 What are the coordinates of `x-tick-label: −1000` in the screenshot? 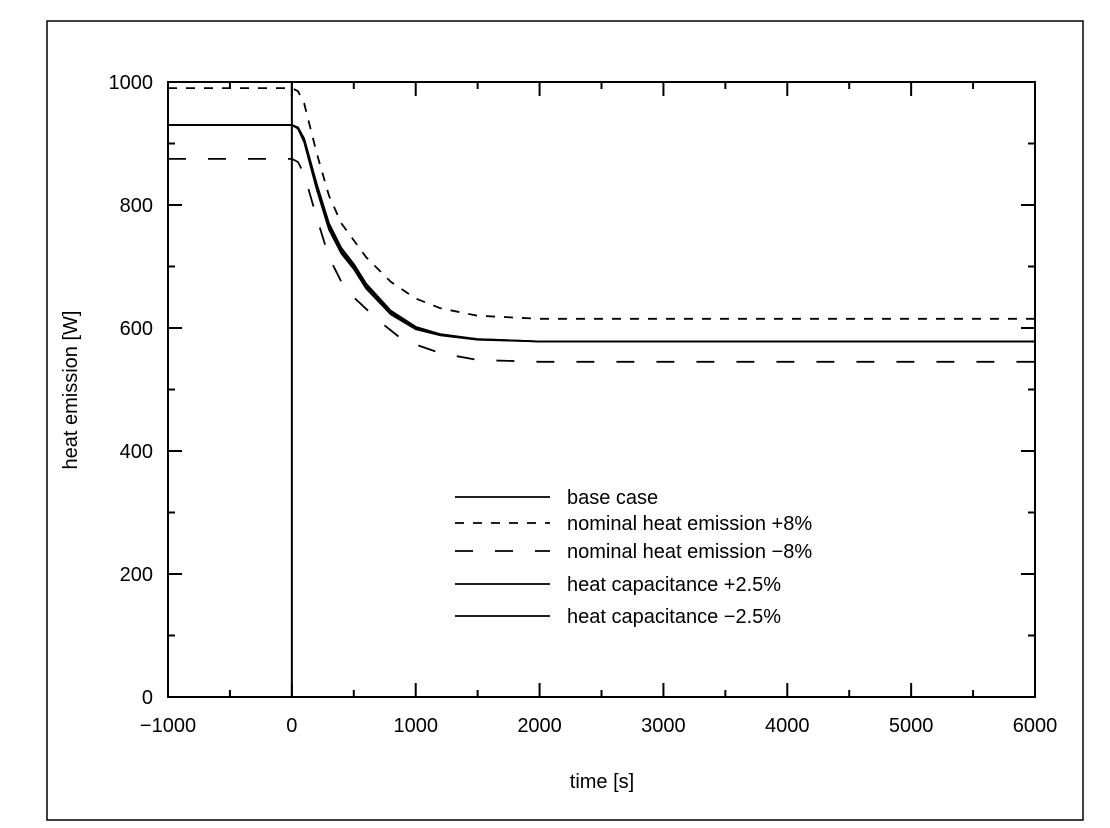 It's located at (168, 726).